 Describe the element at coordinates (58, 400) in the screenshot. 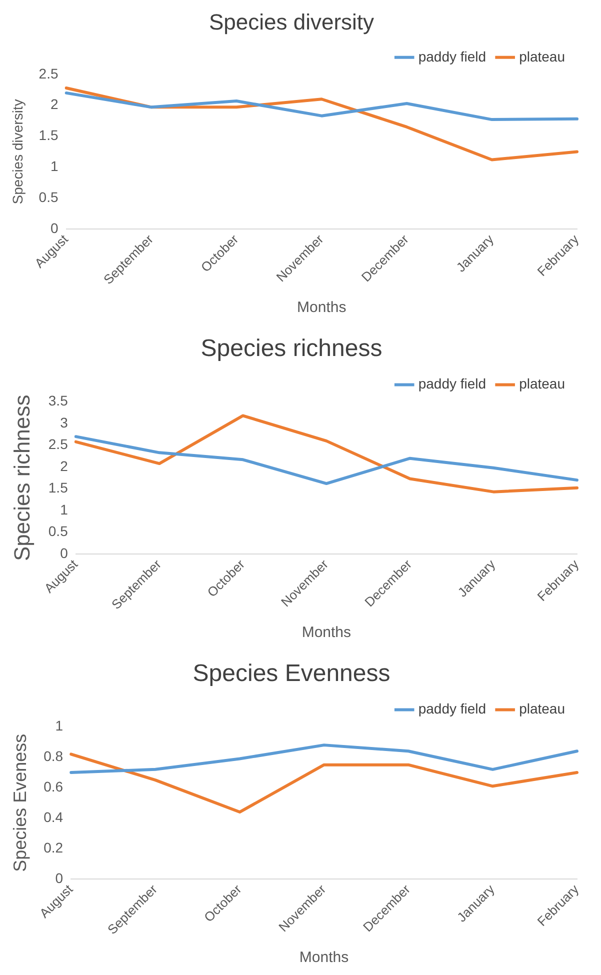

I see `y-tick-label: 3.5` at that location.